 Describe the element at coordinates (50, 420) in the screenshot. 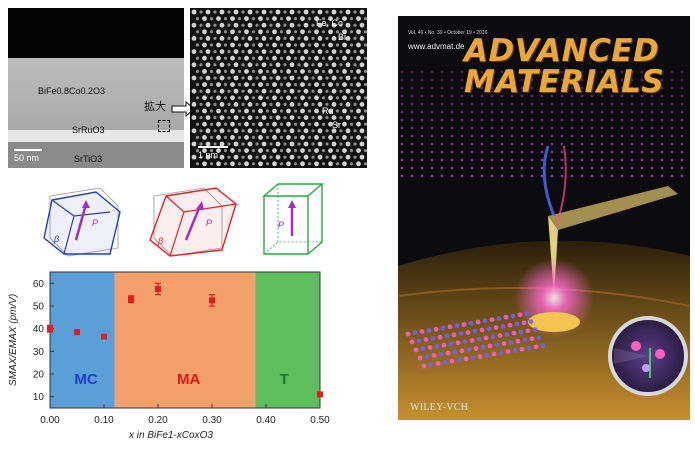

I see `x-tick-label: 0.00` at that location.